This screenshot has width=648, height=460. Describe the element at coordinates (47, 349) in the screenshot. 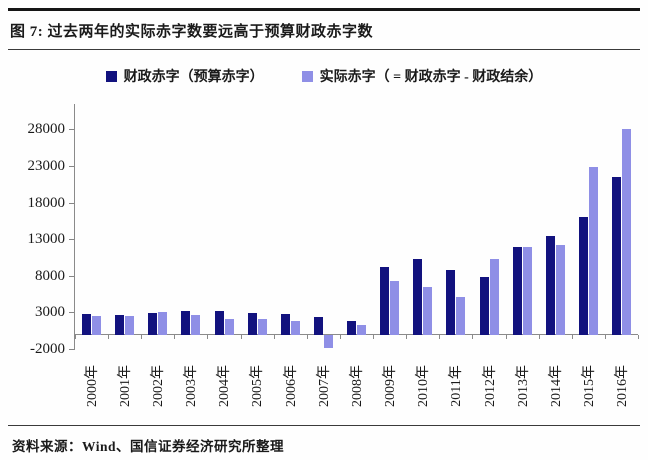

I see `y-tick-label: -2000` at that location.